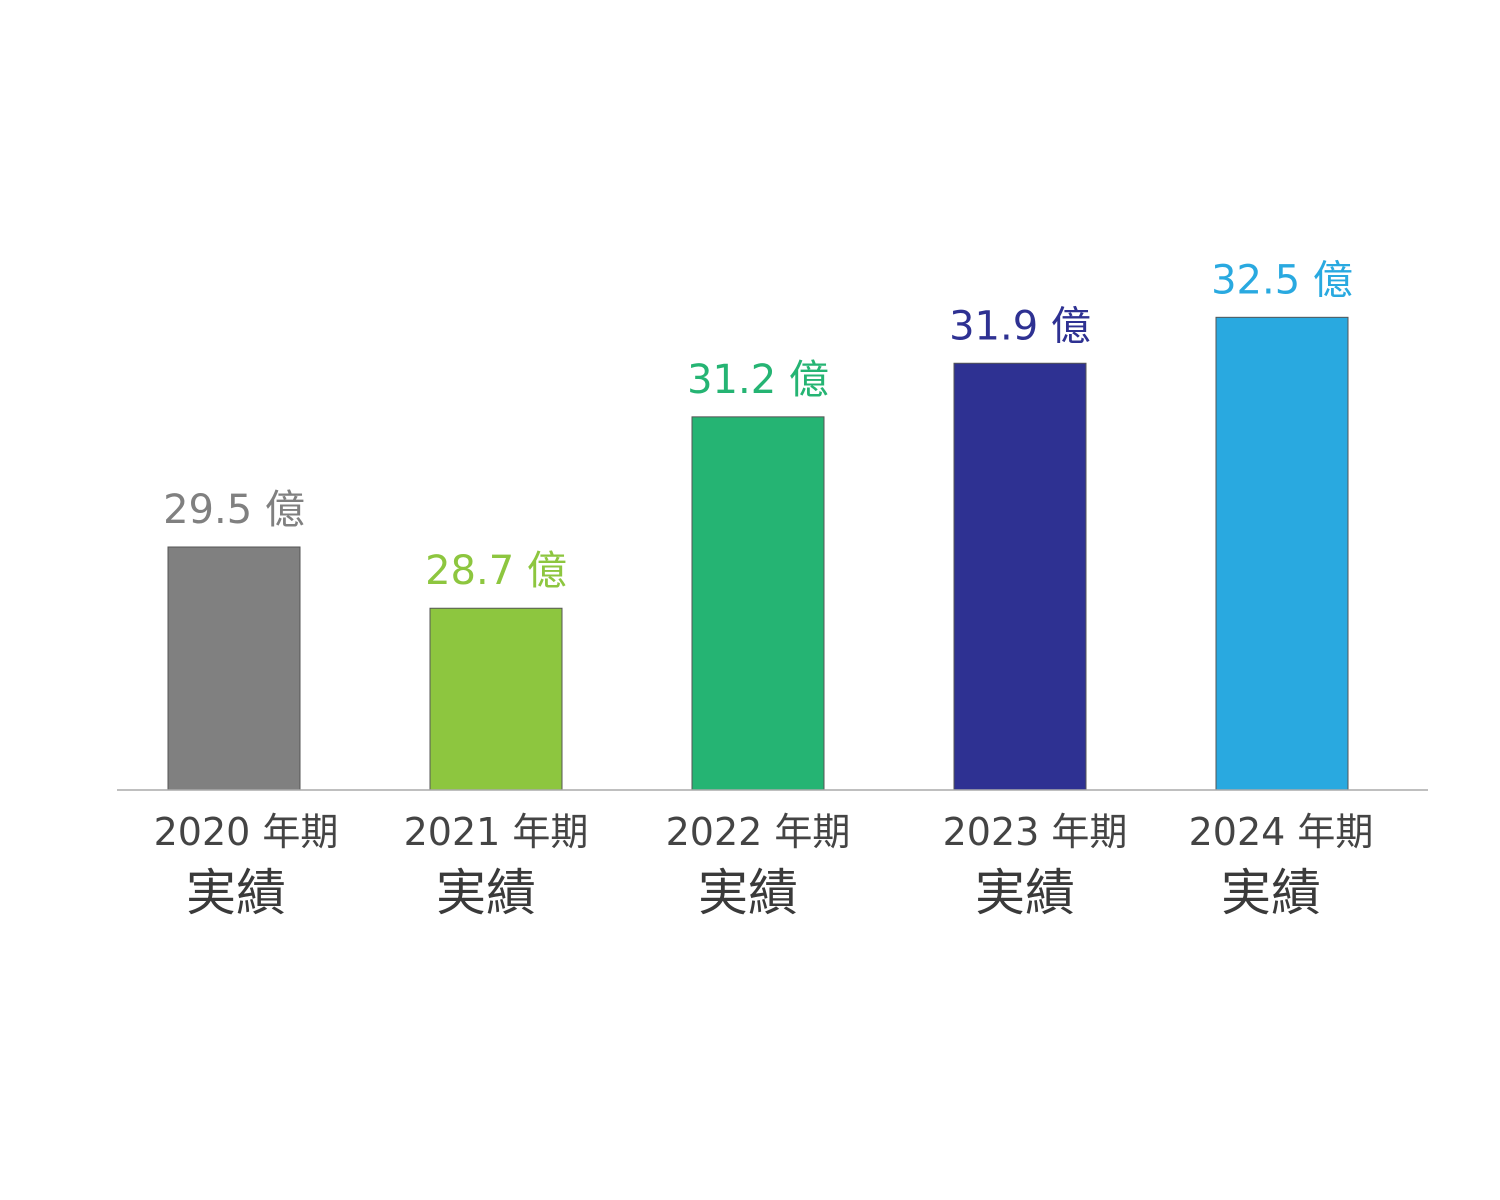 The height and width of the screenshot is (1200, 1500). What do you see at coordinates (1020, 326) in the screenshot?
I see `bar-value-label-3: 31.9 億` at bounding box center [1020, 326].